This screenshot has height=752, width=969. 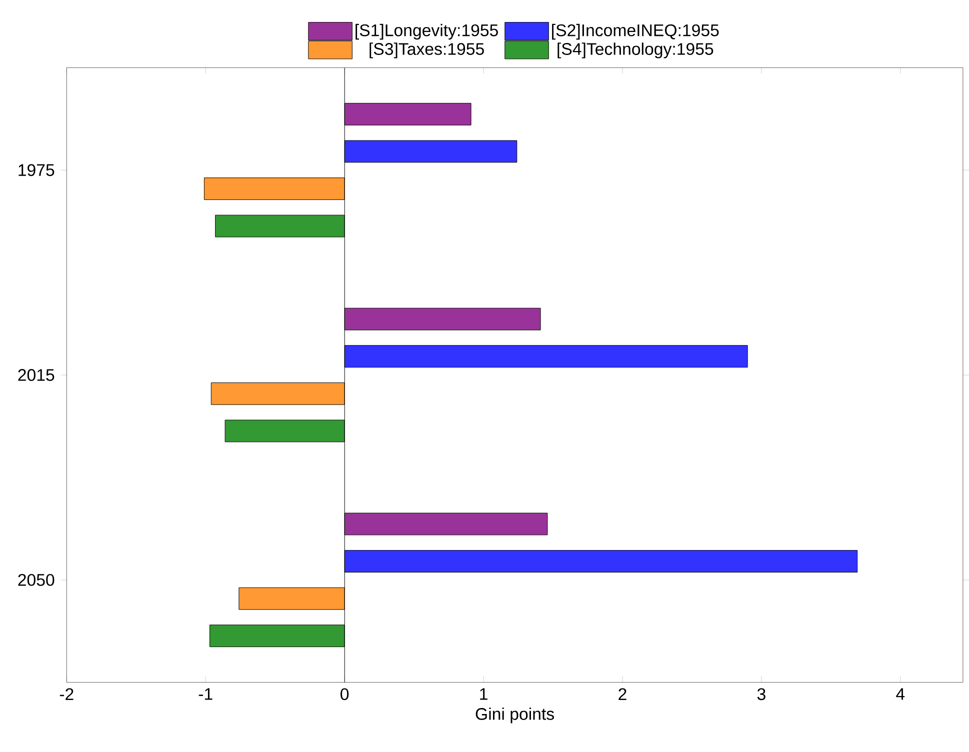 What do you see at coordinates (67, 694) in the screenshot?
I see `x-tick-label: -2` at bounding box center [67, 694].